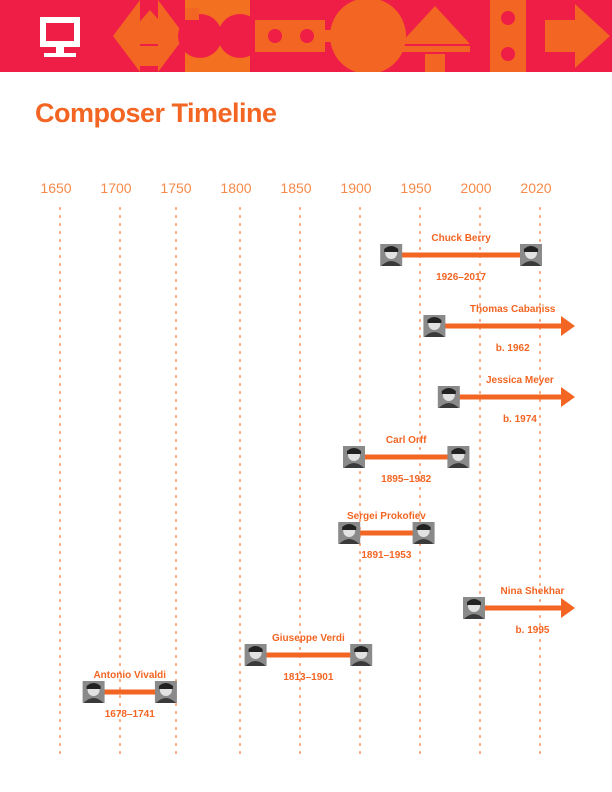 The image size is (612, 792). I want to click on composer-name: Jessica Meyer, so click(520, 380).